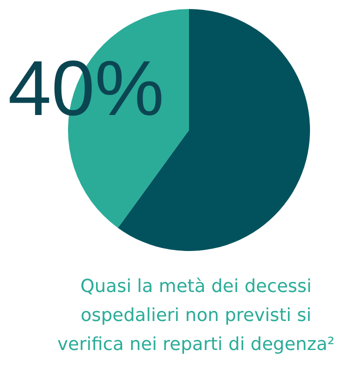 The width and height of the screenshot is (350, 366). Describe the element at coordinates (196, 286) in the screenshot. I see `text: Quasi la metà dei decessi` at that location.